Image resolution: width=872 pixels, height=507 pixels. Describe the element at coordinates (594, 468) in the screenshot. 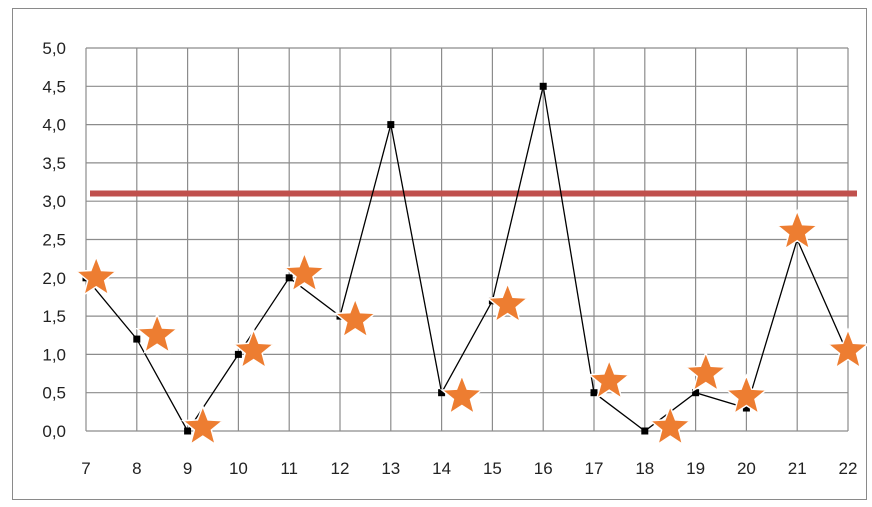

I see `x-tick-label: 17` at that location.